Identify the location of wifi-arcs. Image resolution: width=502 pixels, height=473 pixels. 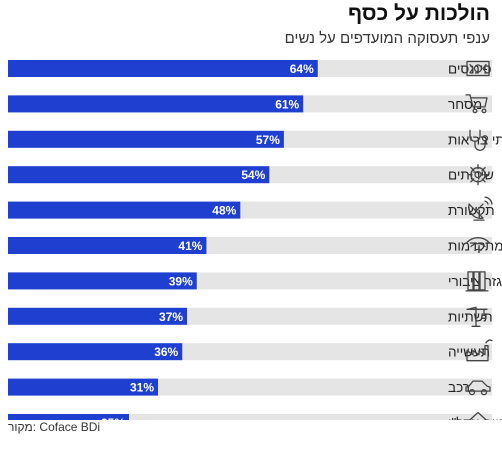
(478, 244).